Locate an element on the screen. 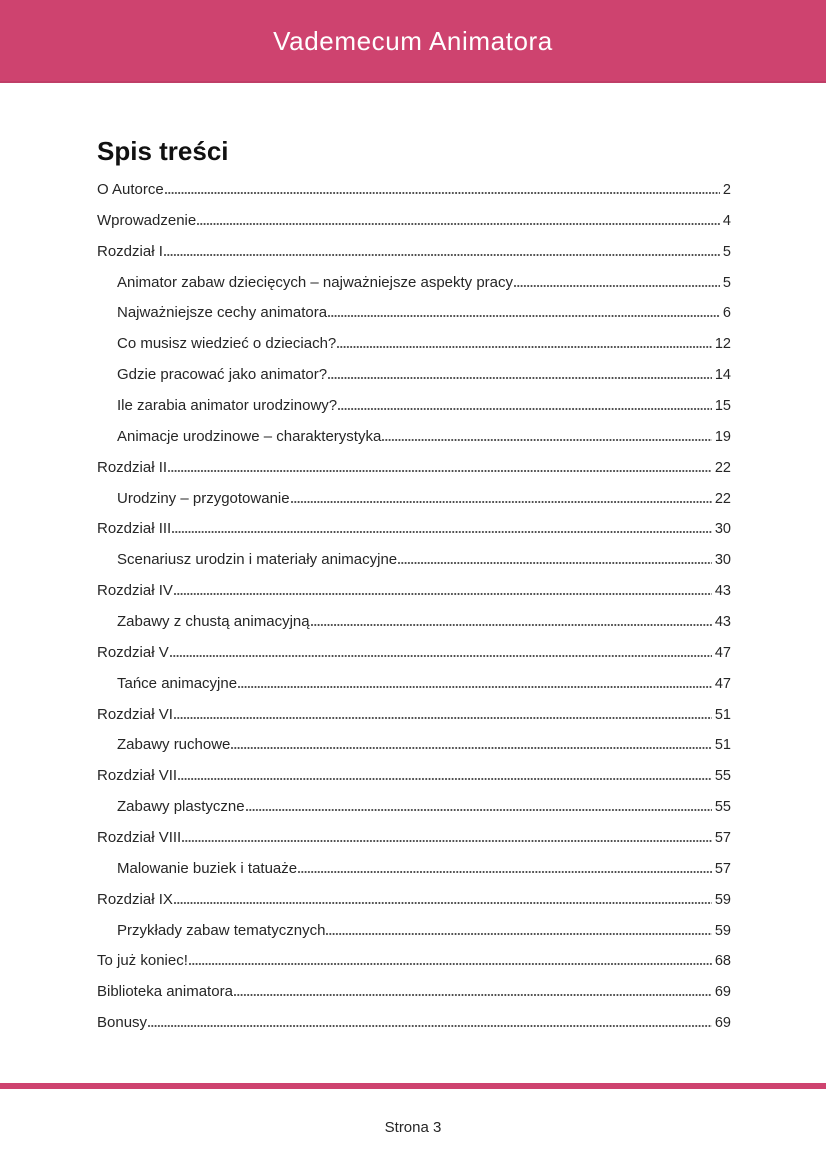 The width and height of the screenshot is (826, 1169). toc-entry: Gdzie pracować jako animator? 14 is located at coordinates (414, 375).